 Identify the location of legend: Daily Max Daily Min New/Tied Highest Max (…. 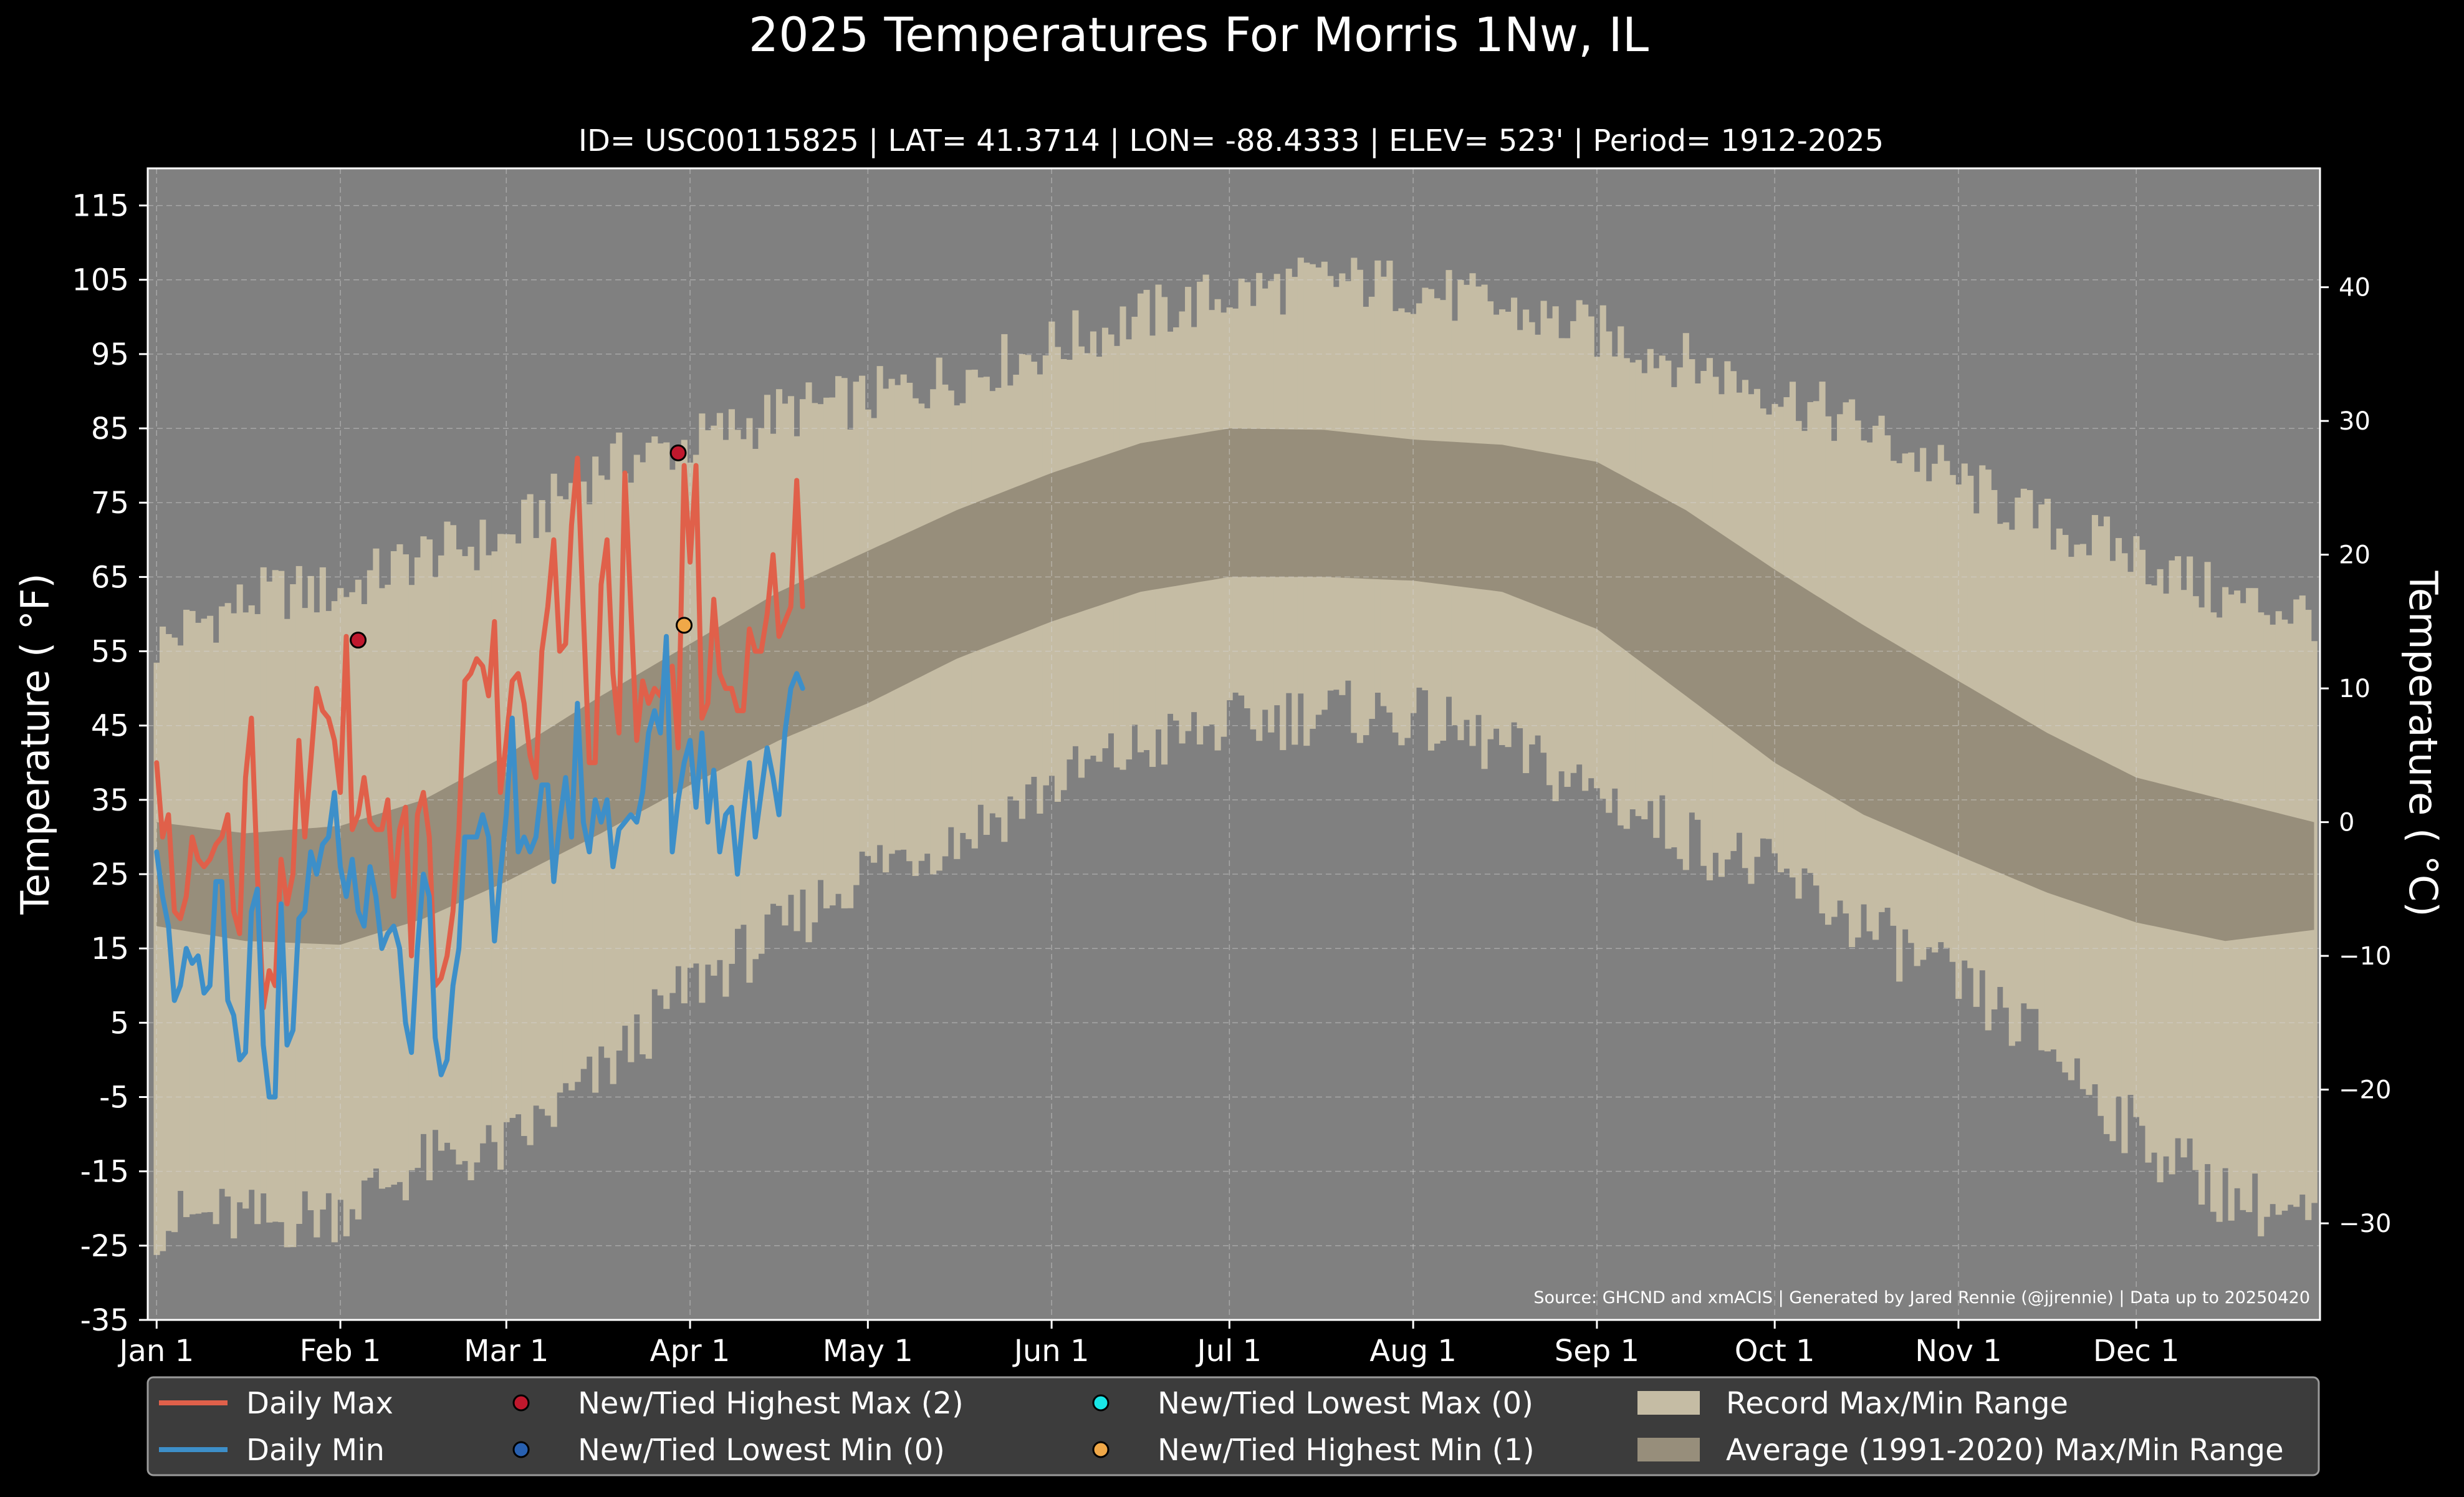
(1233, 1426).